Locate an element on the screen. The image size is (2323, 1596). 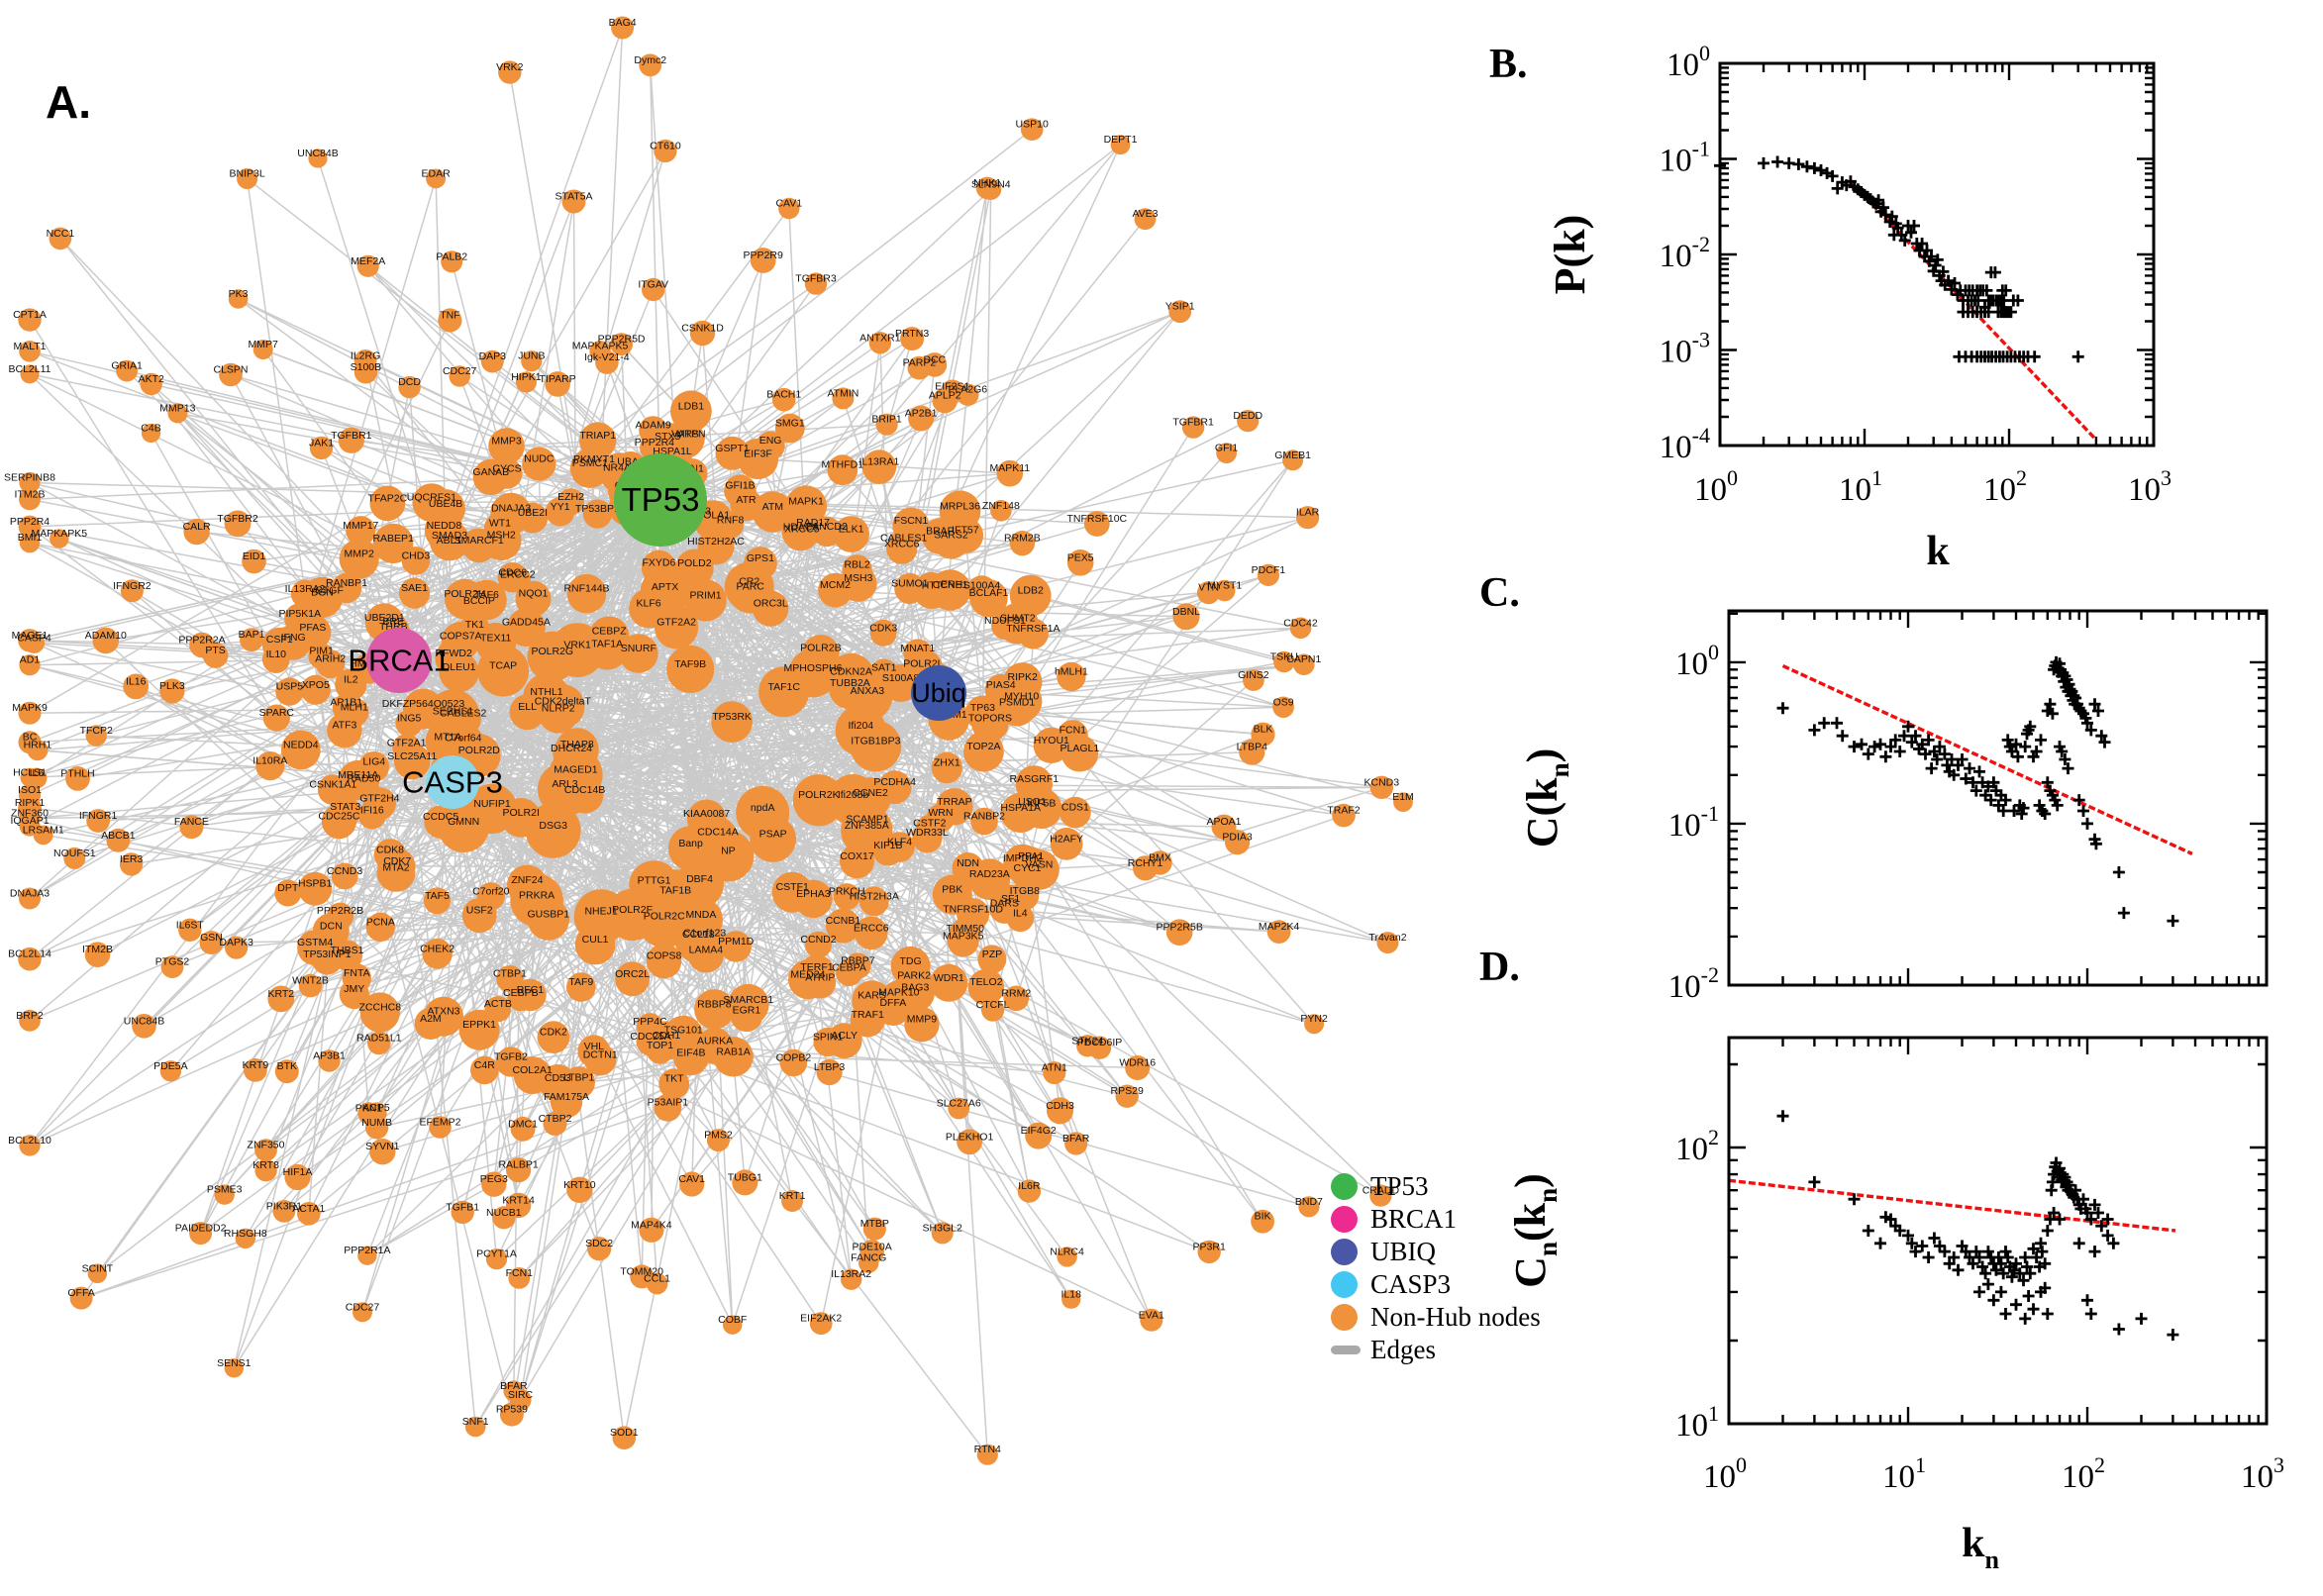
network-node-label: SMAD3 is located at coordinates (450, 536).